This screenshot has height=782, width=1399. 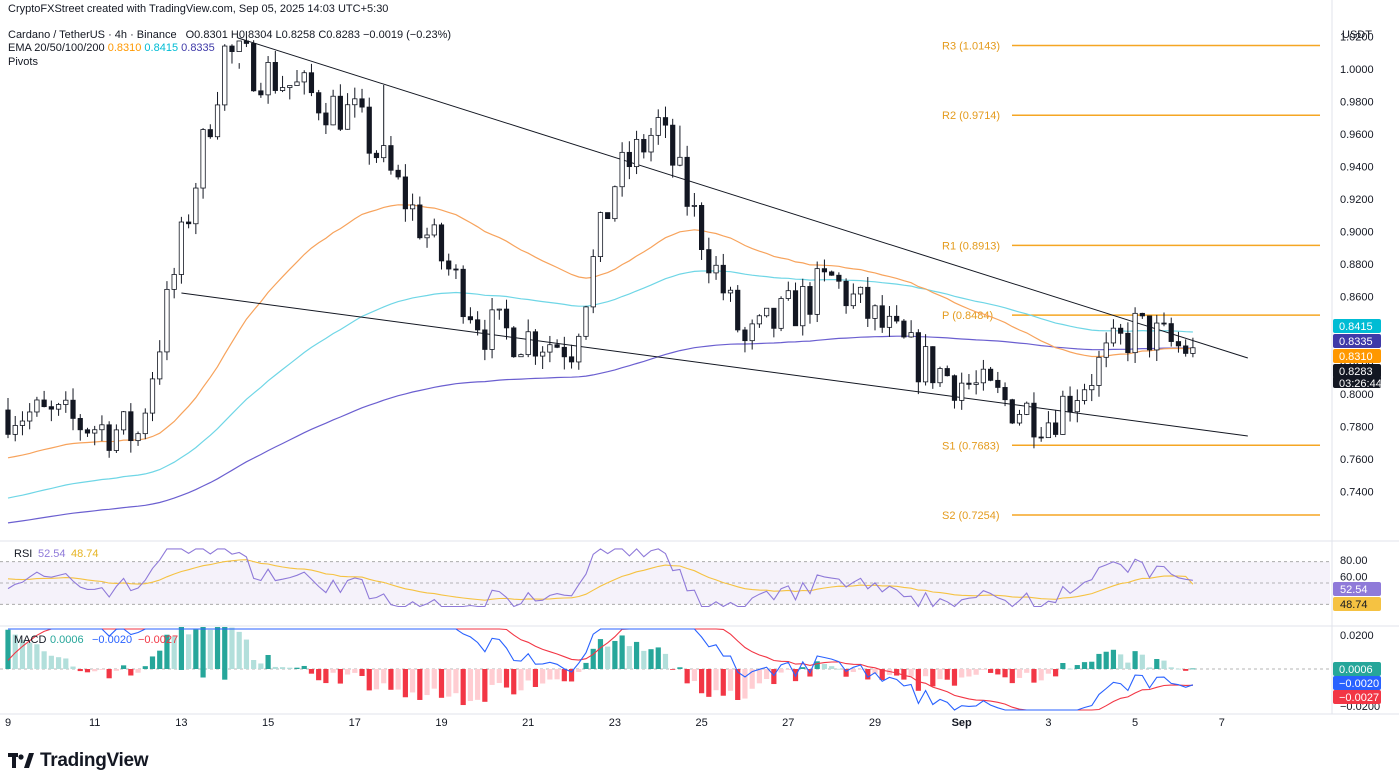 I want to click on rsi-tick-label: 60.00, so click(x=1354, y=577).